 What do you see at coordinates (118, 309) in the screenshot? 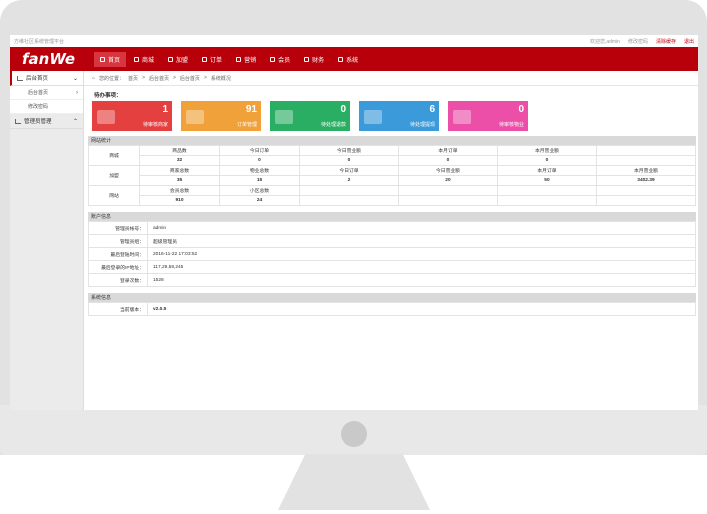
I see `info-key: 当前版本：` at bounding box center [118, 309].